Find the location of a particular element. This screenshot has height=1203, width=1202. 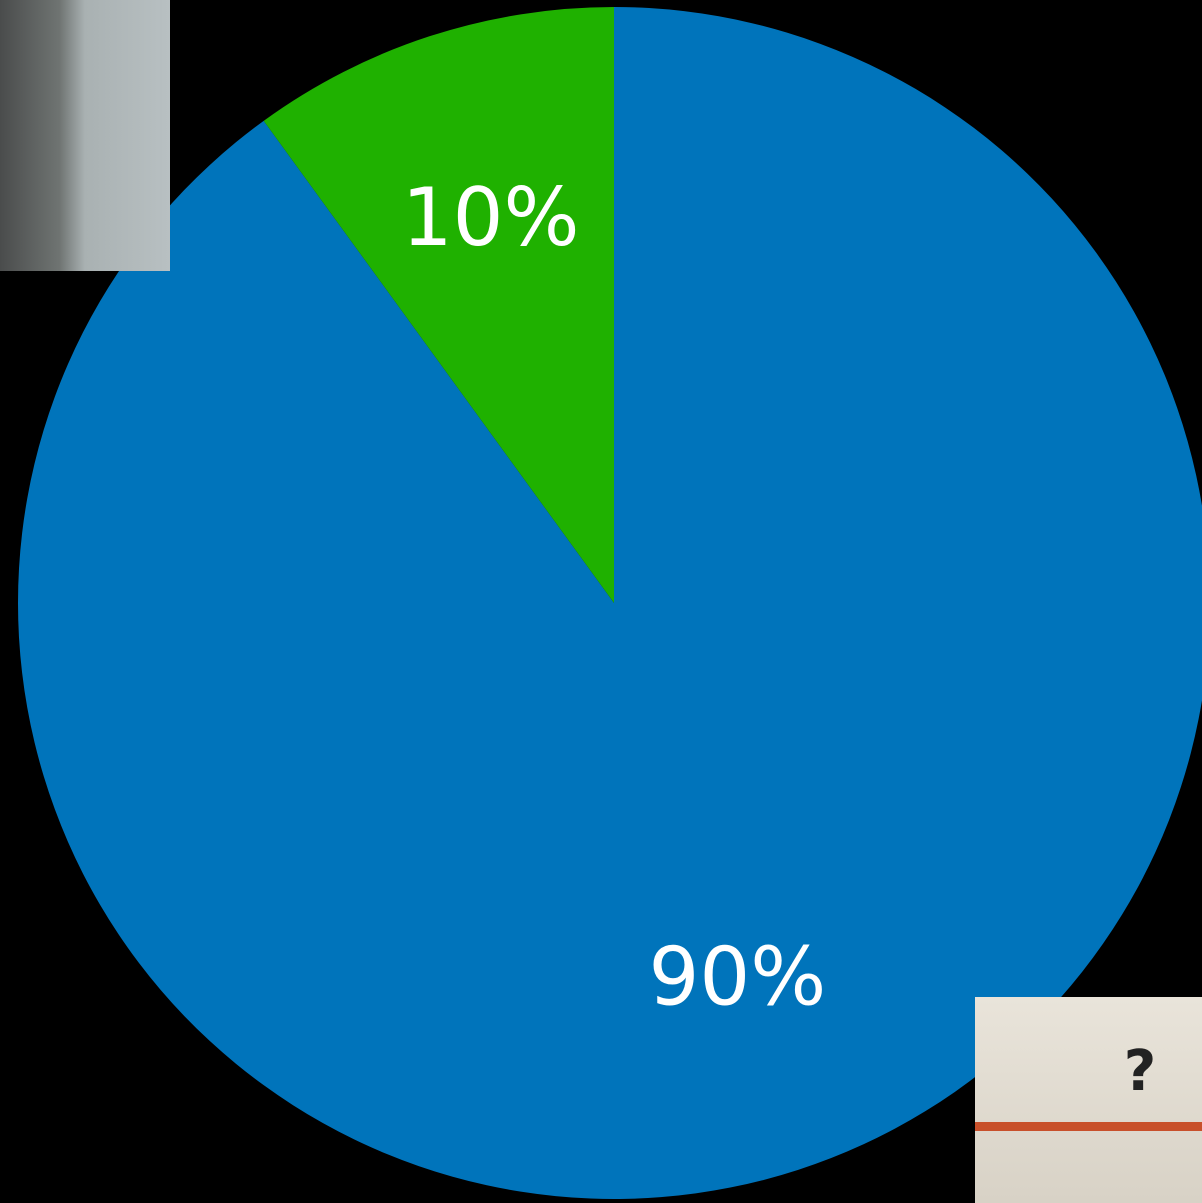

slice-label: 10% is located at coordinates (491, 217).